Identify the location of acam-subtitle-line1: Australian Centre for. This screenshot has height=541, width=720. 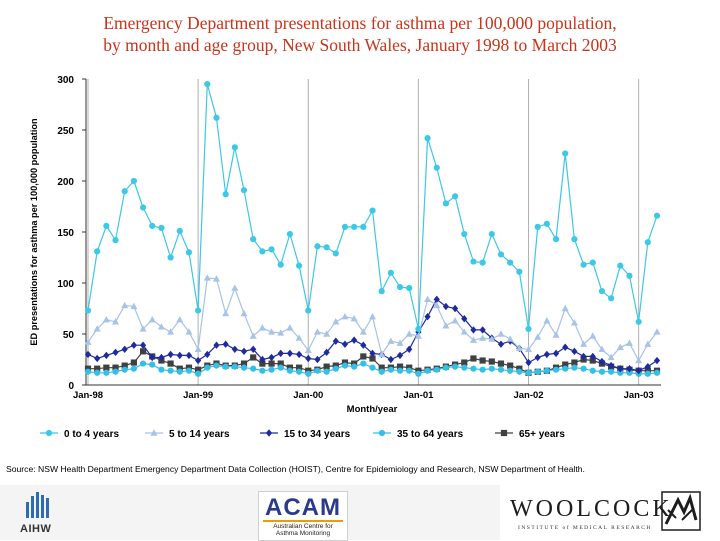
(303, 526).